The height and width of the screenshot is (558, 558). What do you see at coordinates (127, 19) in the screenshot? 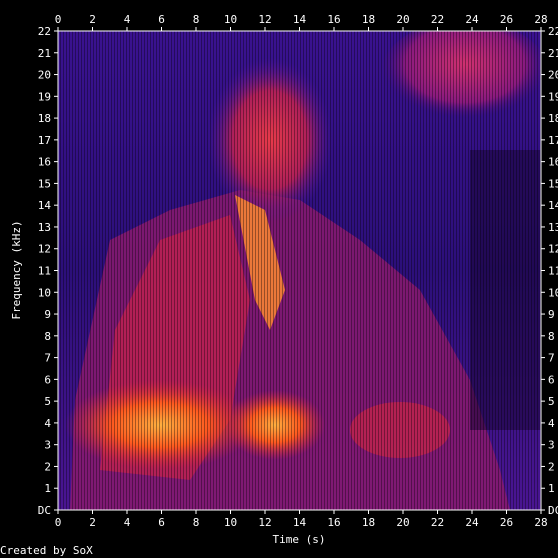
I see `x-tick-label-top: 4` at bounding box center [127, 19].